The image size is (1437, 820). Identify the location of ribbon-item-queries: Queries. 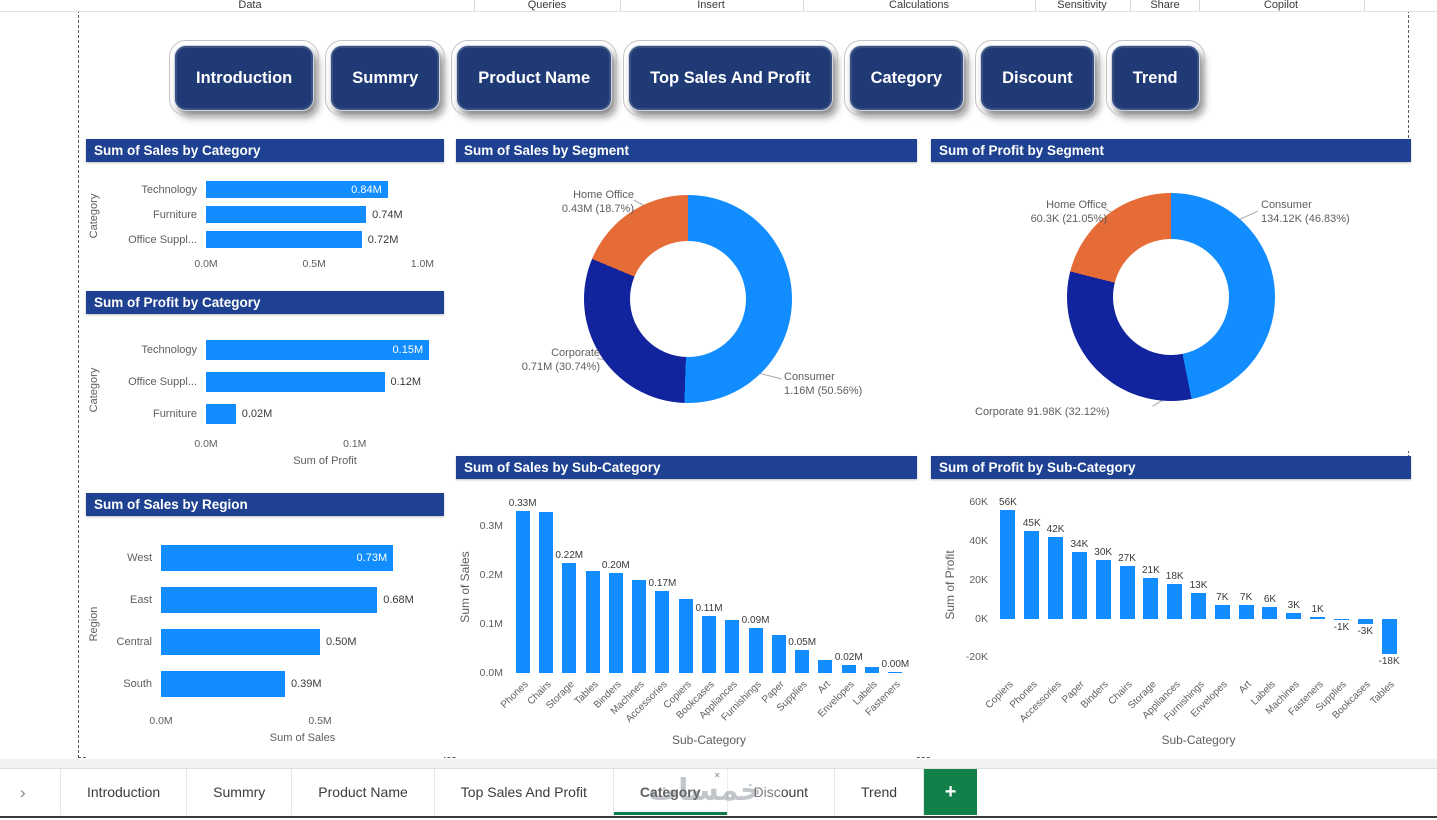
(547, 5).